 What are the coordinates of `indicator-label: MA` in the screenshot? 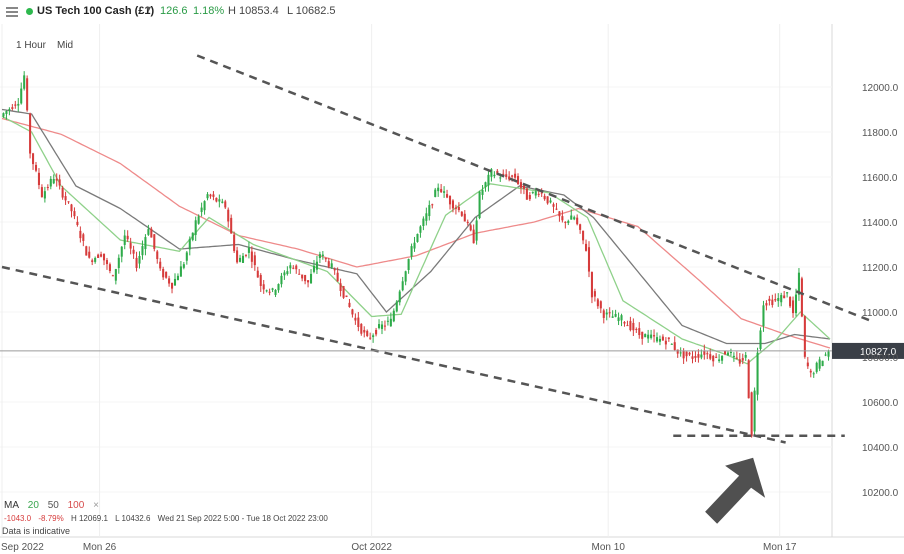 It's located at (11, 505).